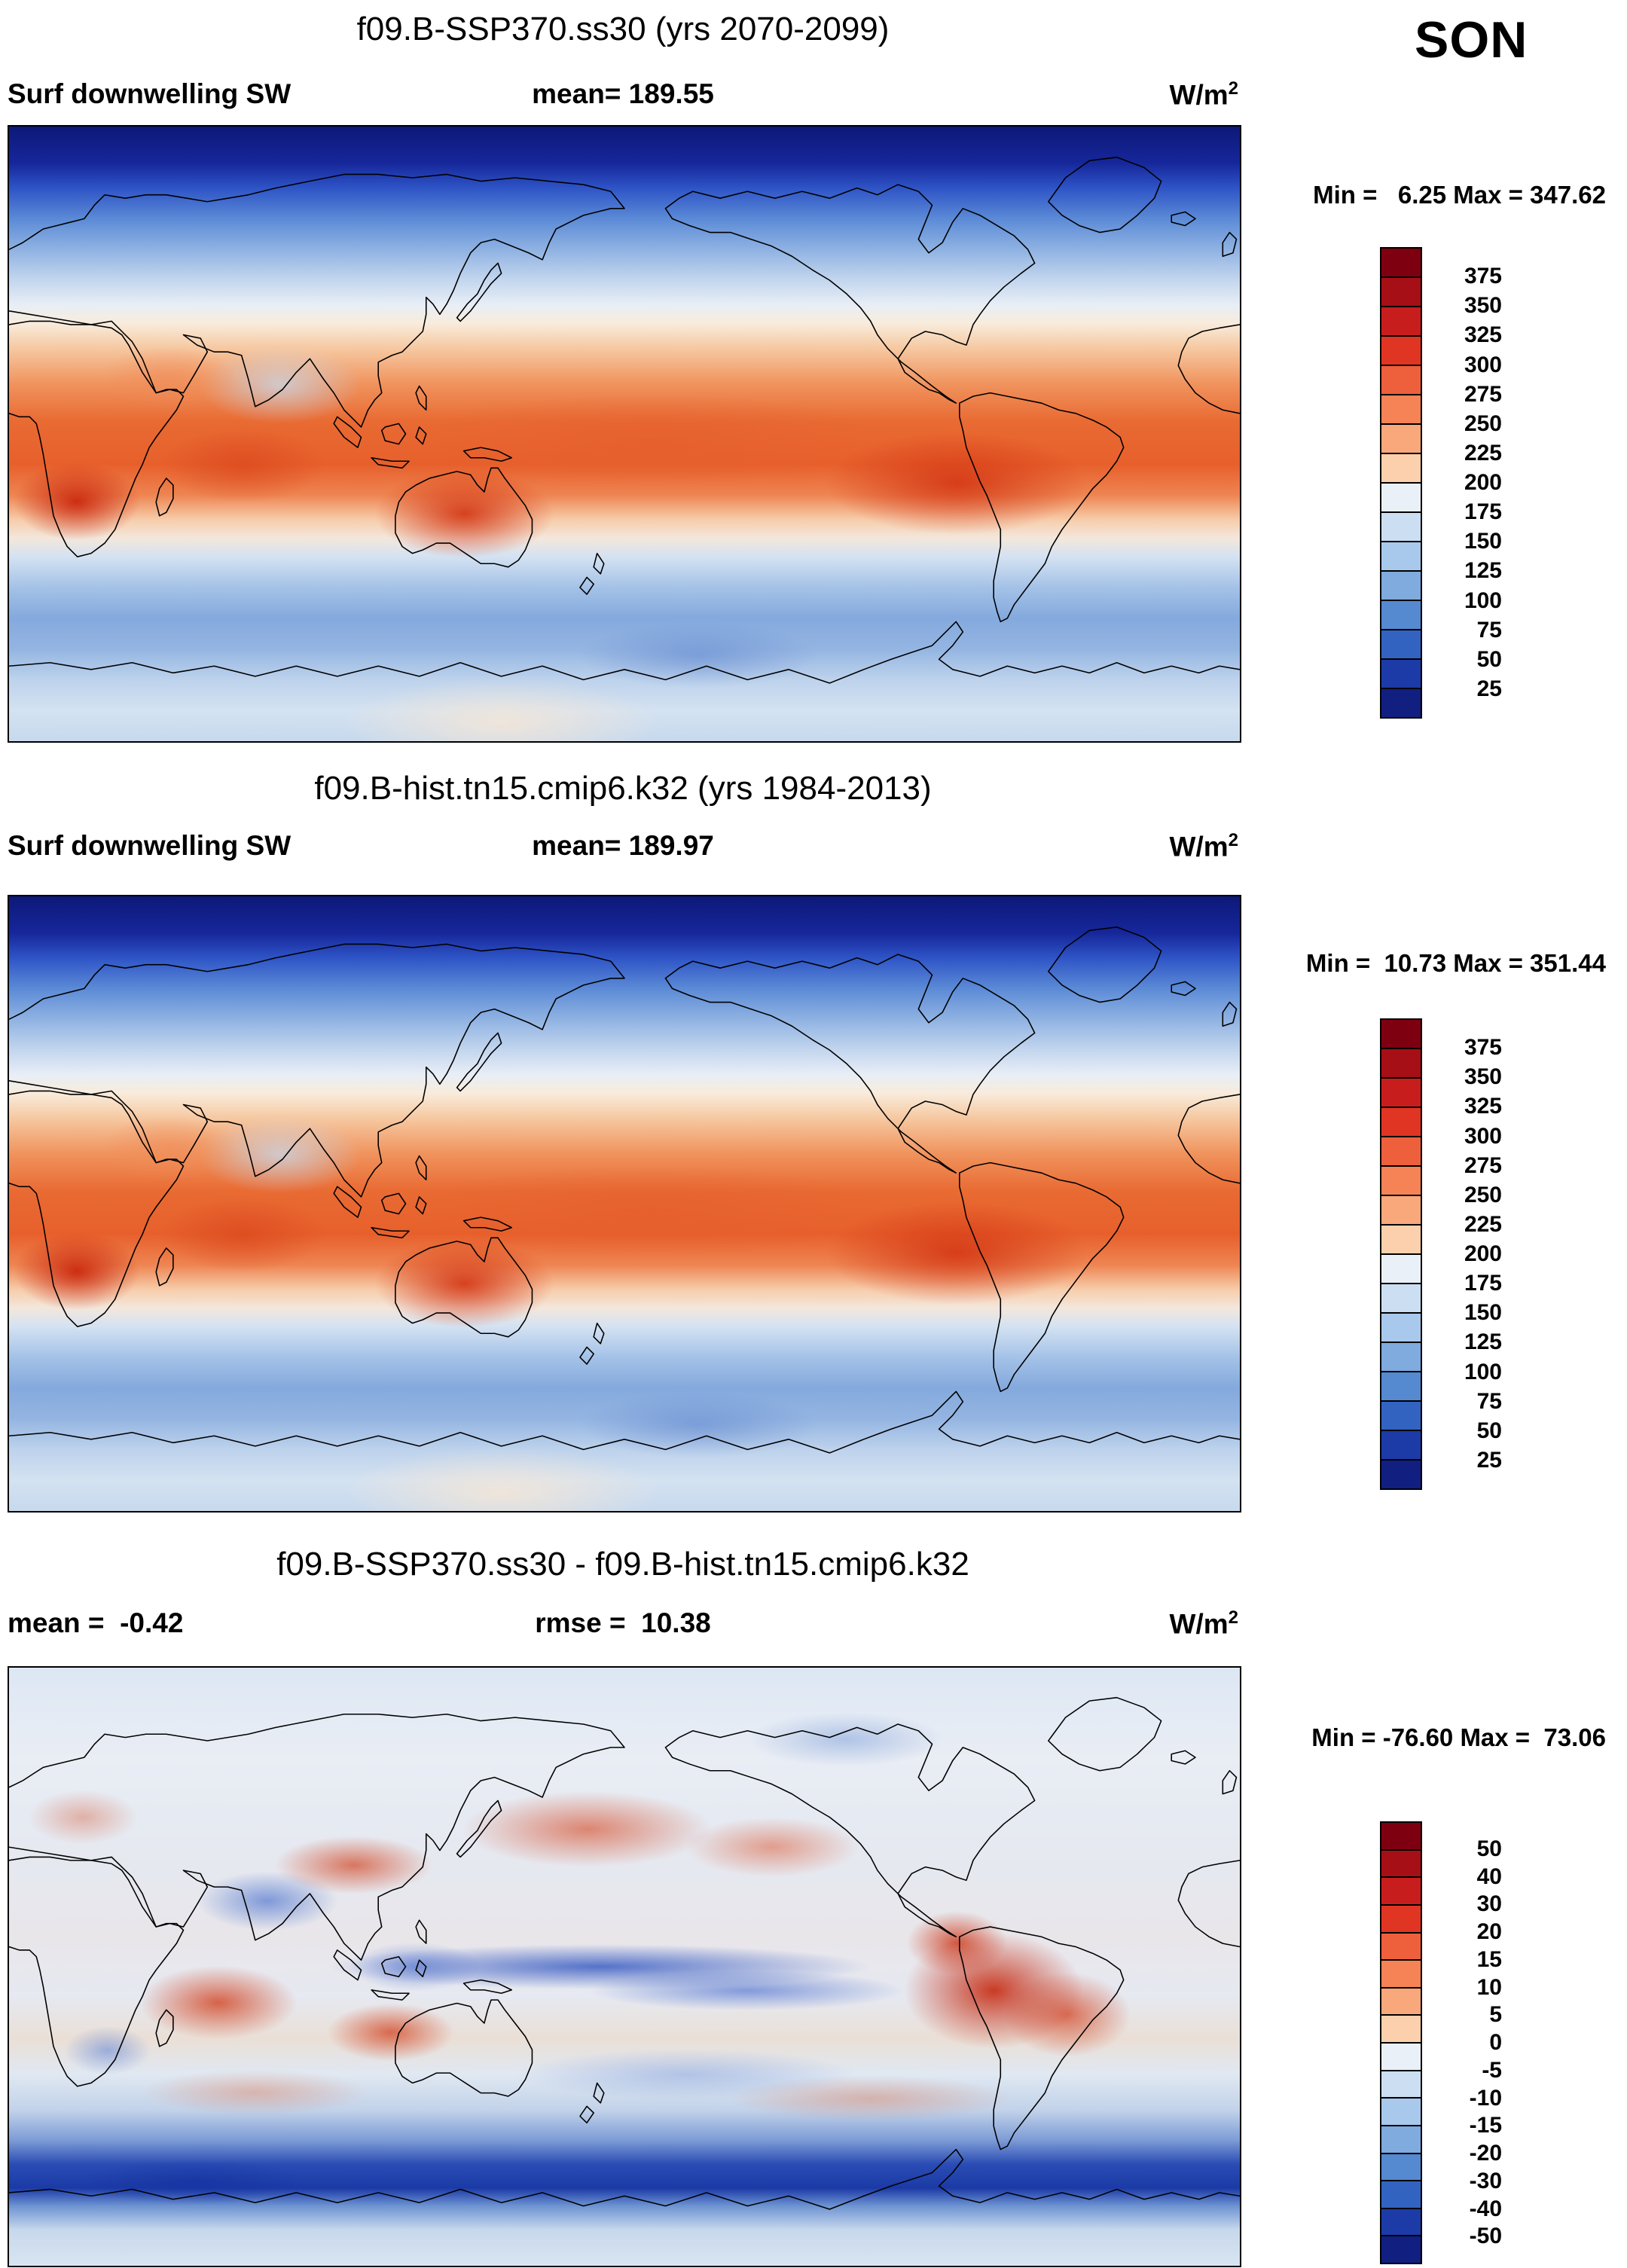  I want to click on colorbar-tick-label: -20, so click(1485, 2153).